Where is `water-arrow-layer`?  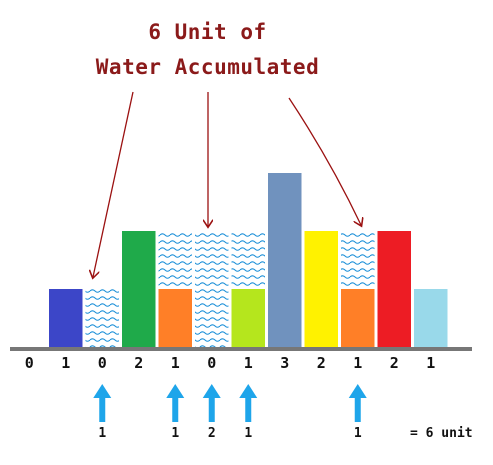
water-arrow-layer is located at coordinates (230, 403).